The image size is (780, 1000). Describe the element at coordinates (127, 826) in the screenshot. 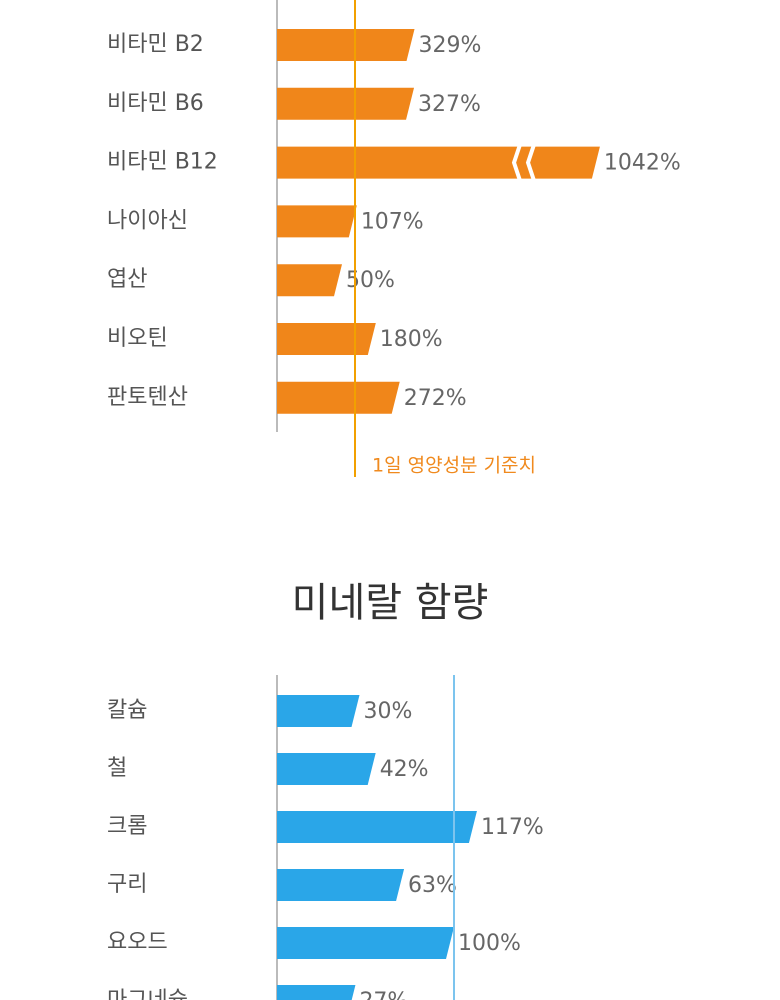

I see `category-label: 크롬` at that location.